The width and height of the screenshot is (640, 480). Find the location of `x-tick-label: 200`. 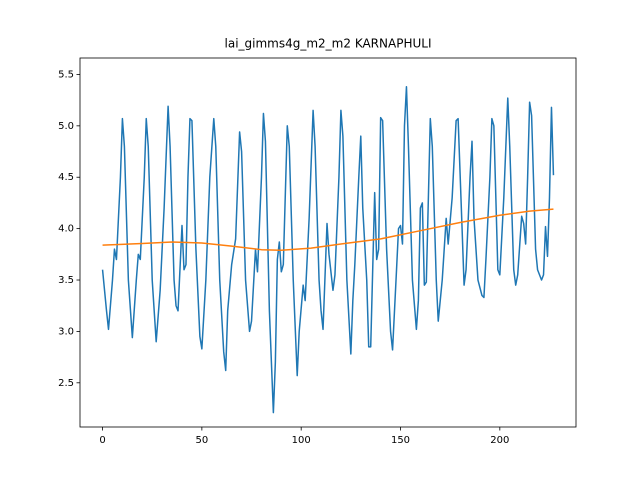

x-tick-label: 200 is located at coordinates (499, 440).